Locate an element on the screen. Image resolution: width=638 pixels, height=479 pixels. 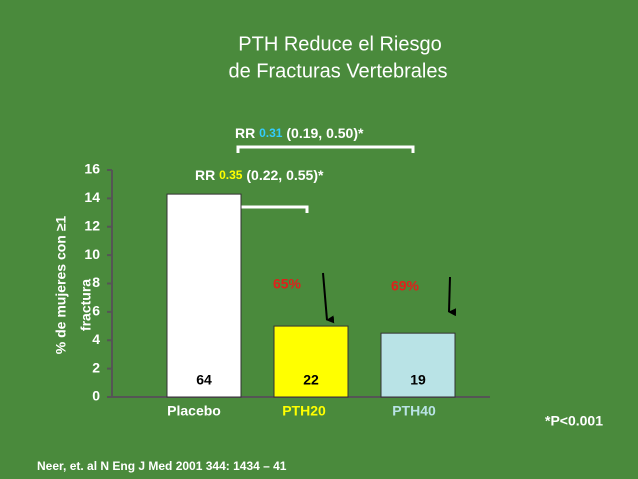
reduction-label: 65% is located at coordinates (287, 284).